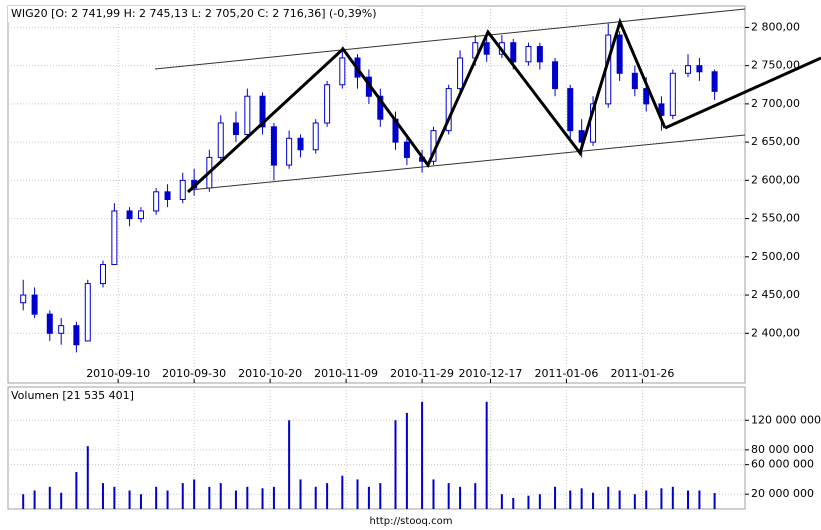 The image size is (821, 530). I want to click on y-tick-label: 2 600,00, so click(775, 179).